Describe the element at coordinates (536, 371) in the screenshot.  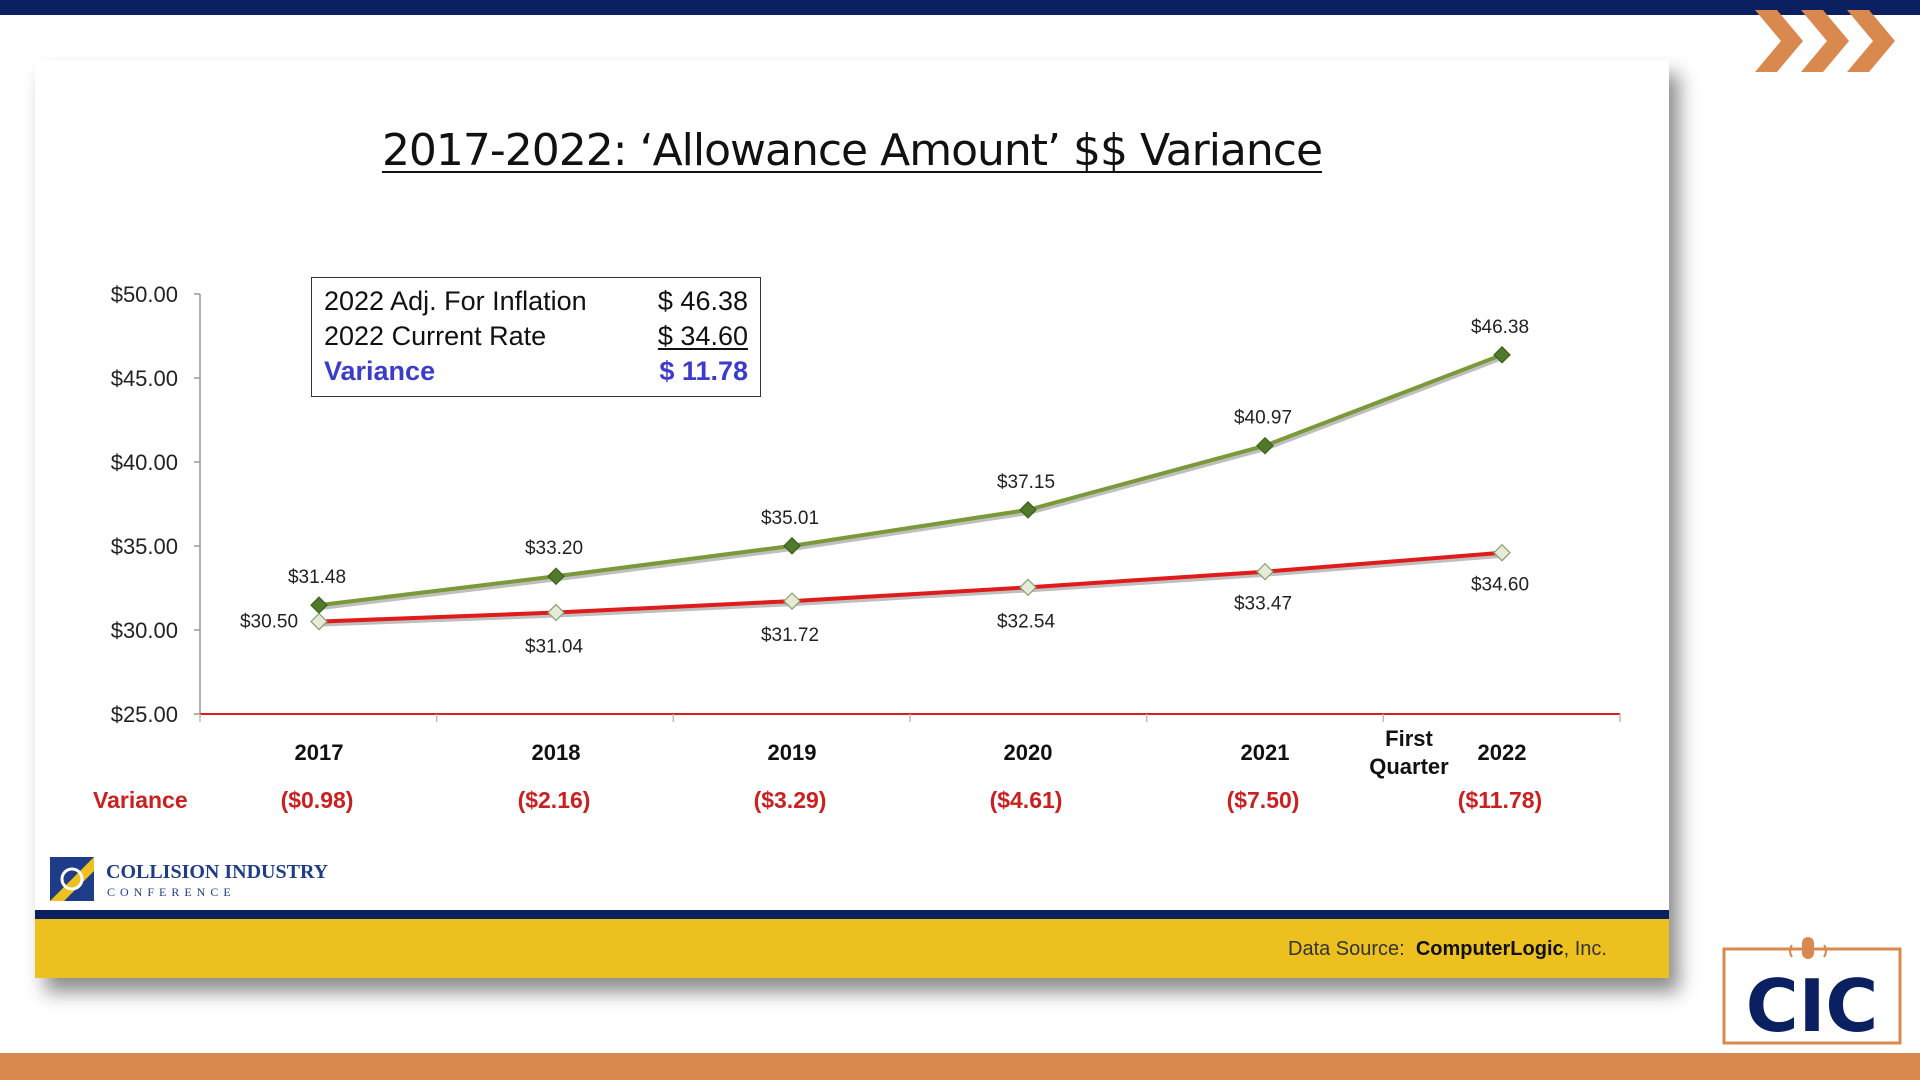
I see `info-row-variance: Variance $ 11.78` at that location.